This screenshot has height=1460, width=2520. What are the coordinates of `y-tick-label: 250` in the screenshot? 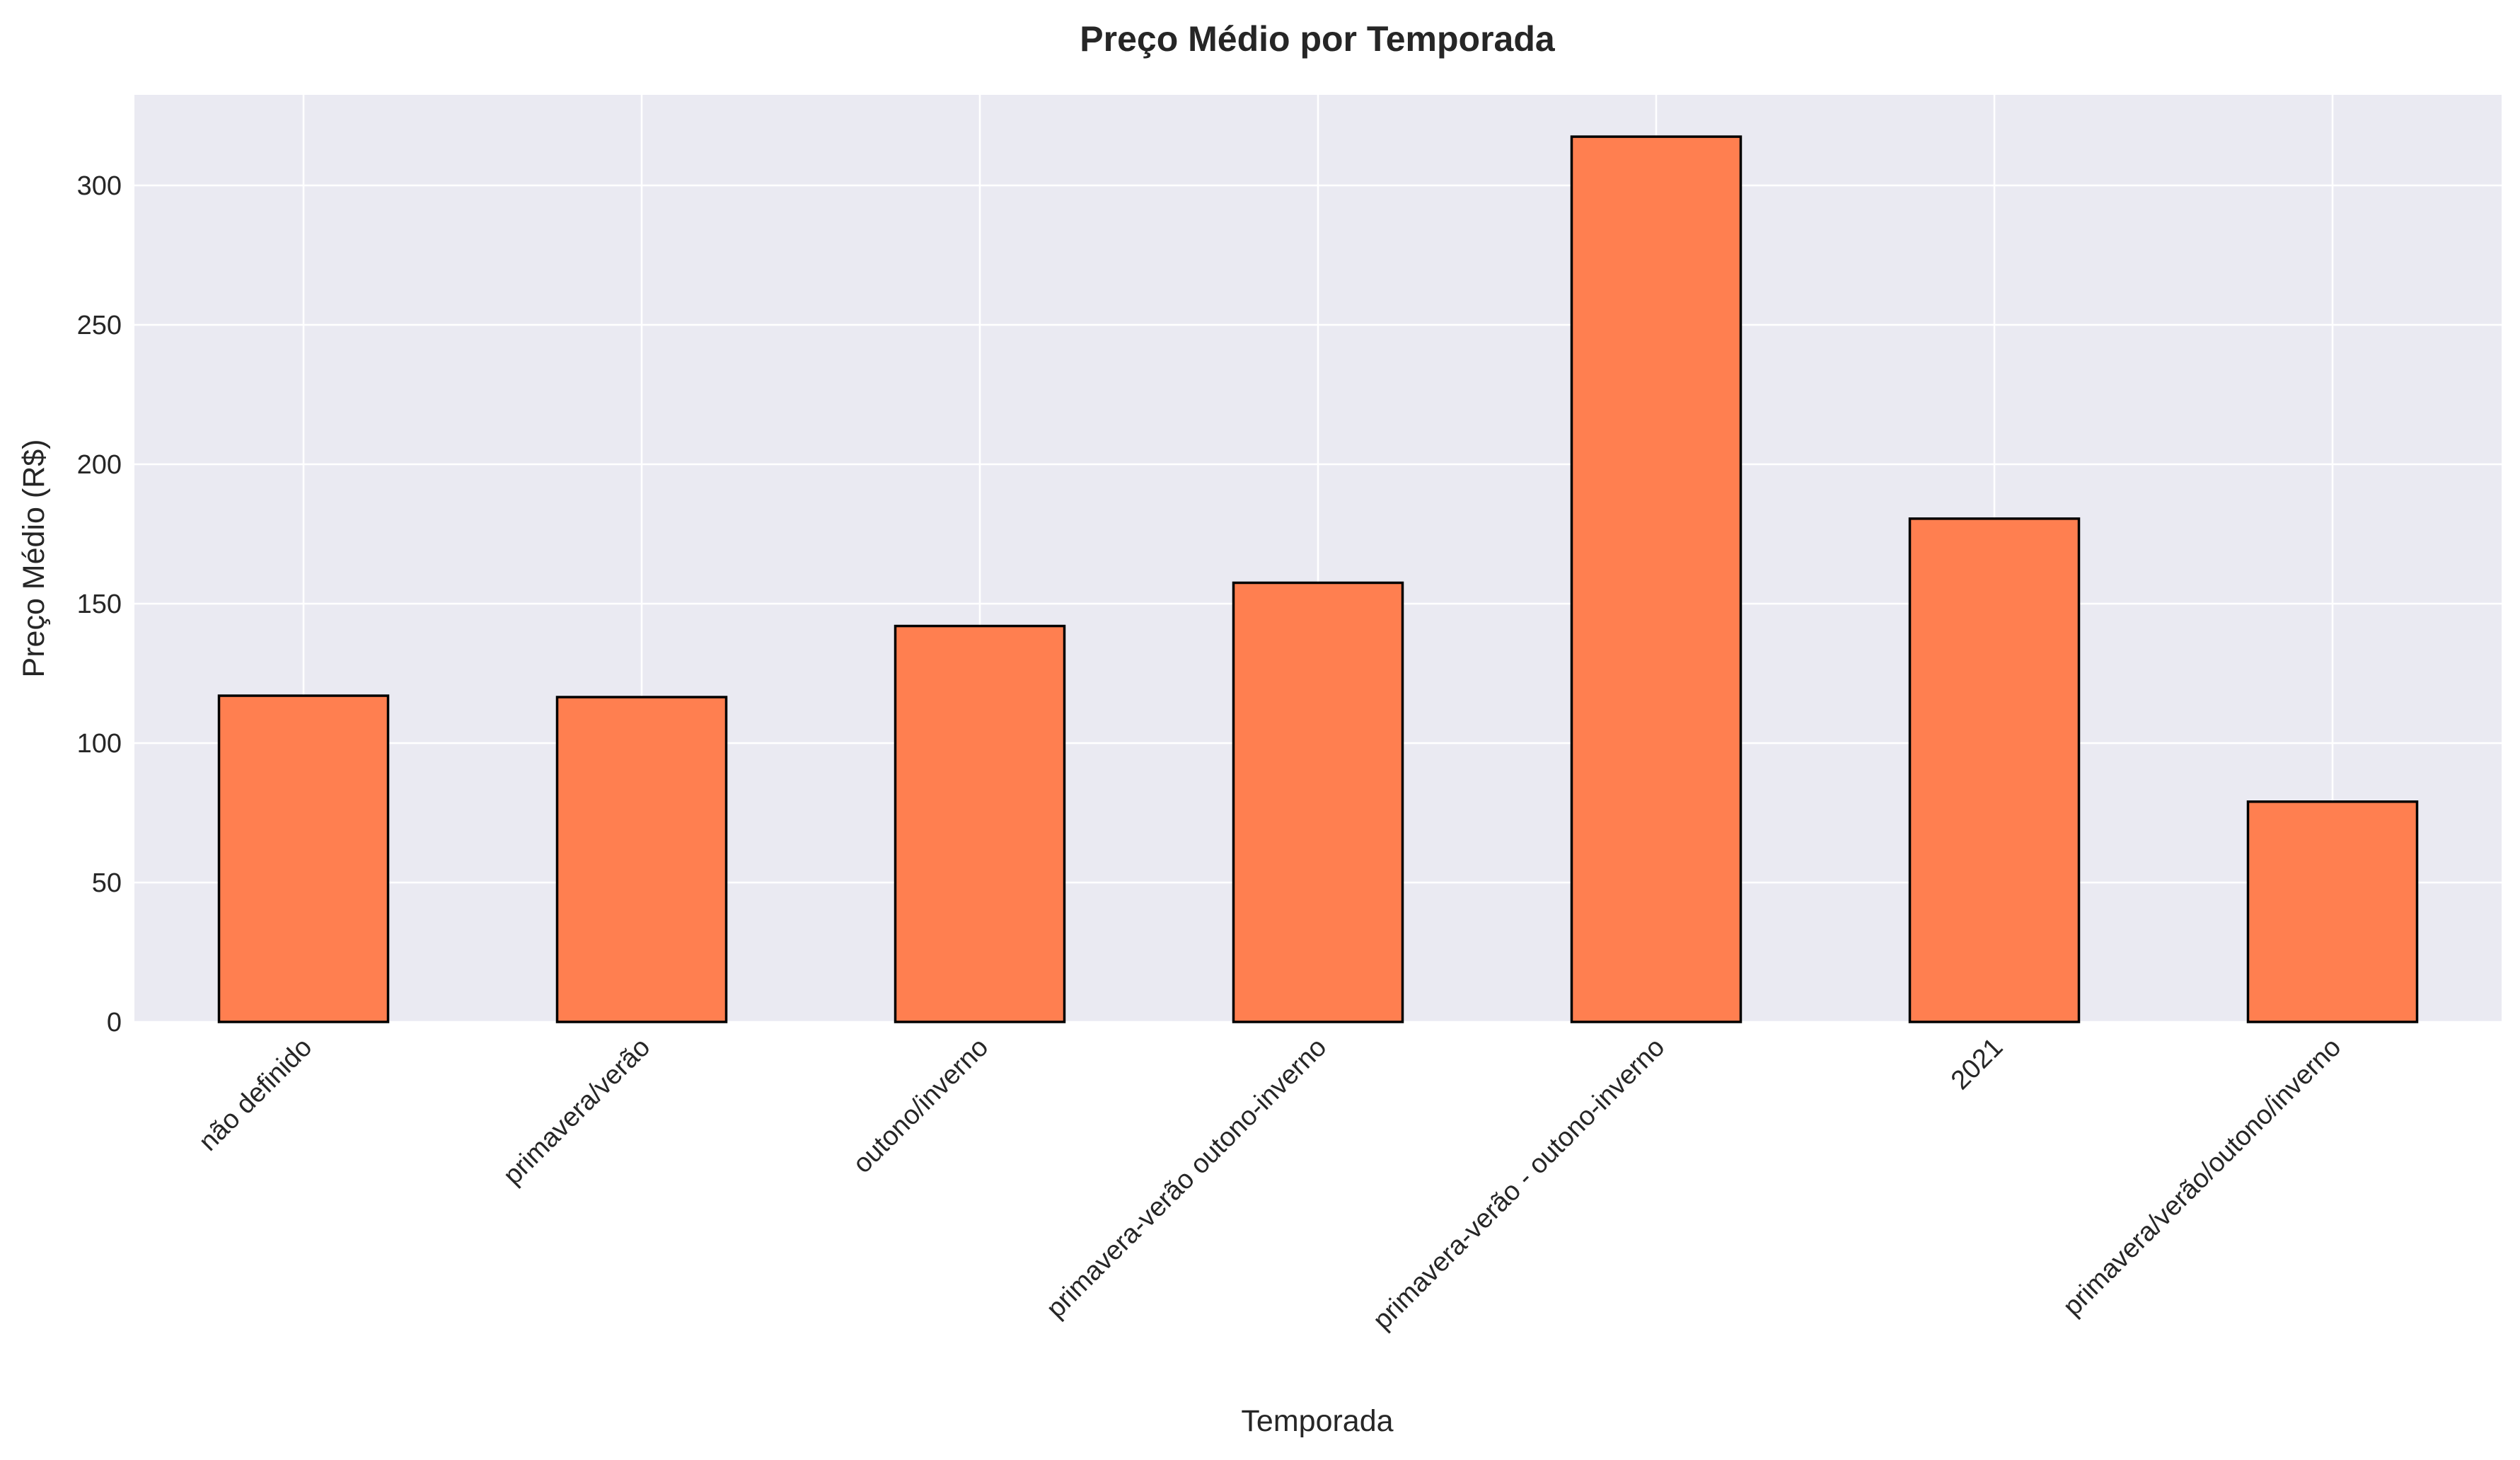 It's located at (100, 325).